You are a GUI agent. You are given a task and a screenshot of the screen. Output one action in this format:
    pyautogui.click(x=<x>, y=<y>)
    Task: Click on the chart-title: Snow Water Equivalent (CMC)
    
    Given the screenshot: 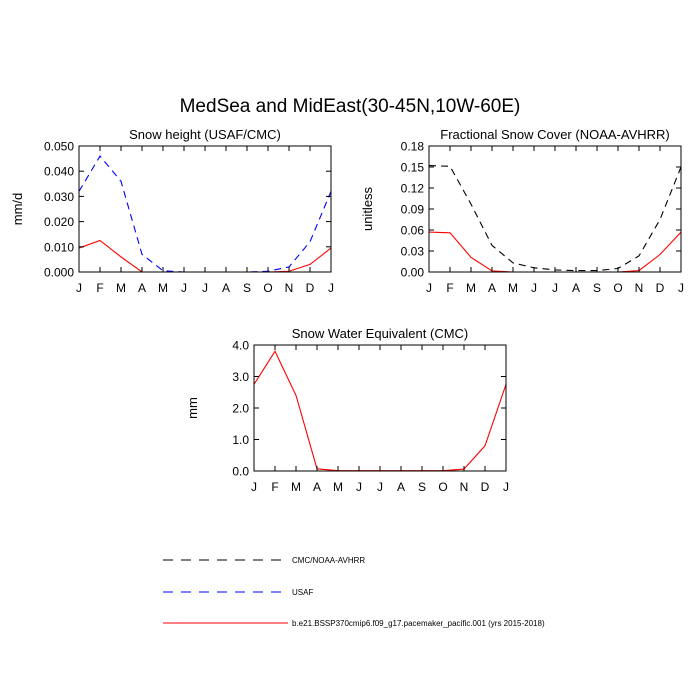 What is the action you would take?
    pyautogui.click(x=380, y=333)
    